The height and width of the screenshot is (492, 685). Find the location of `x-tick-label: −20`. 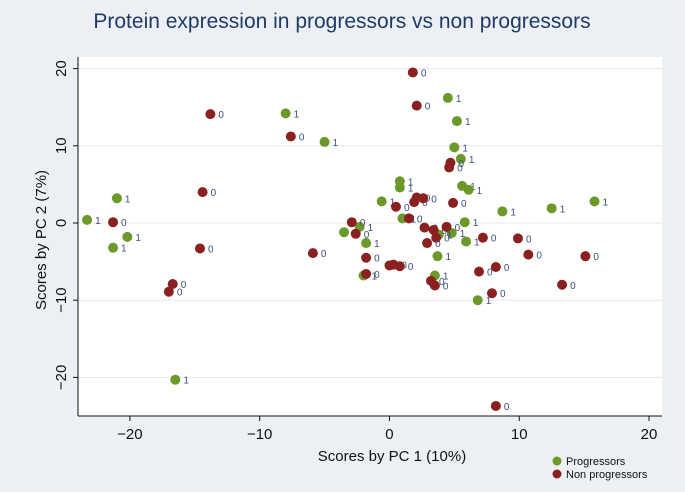

x-tick-label: −20 is located at coordinates (129, 434).